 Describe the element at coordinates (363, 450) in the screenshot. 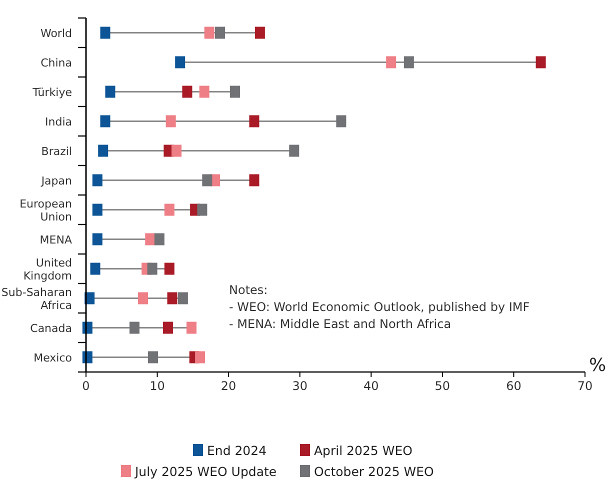

I see `legend-label: April 2025 WEO` at that location.